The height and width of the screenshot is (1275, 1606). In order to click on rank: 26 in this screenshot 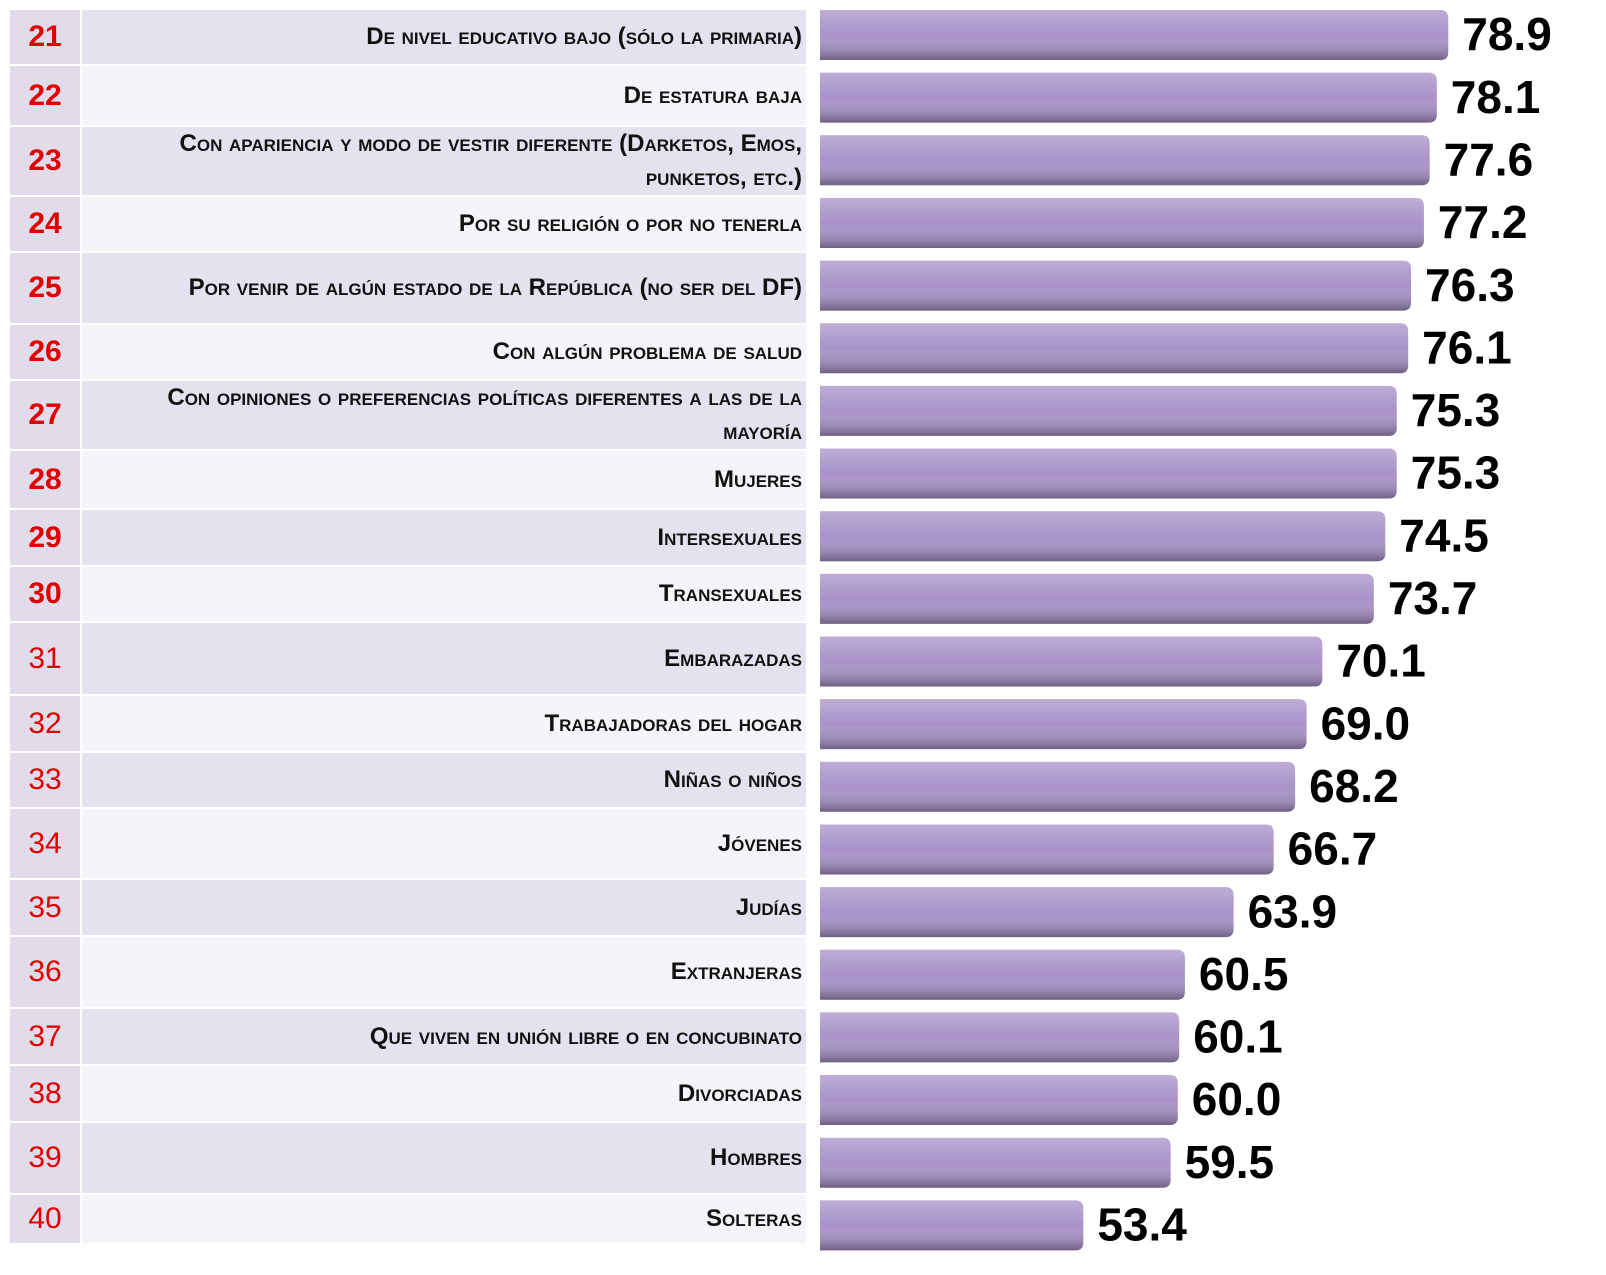, I will do `click(45, 352)`.